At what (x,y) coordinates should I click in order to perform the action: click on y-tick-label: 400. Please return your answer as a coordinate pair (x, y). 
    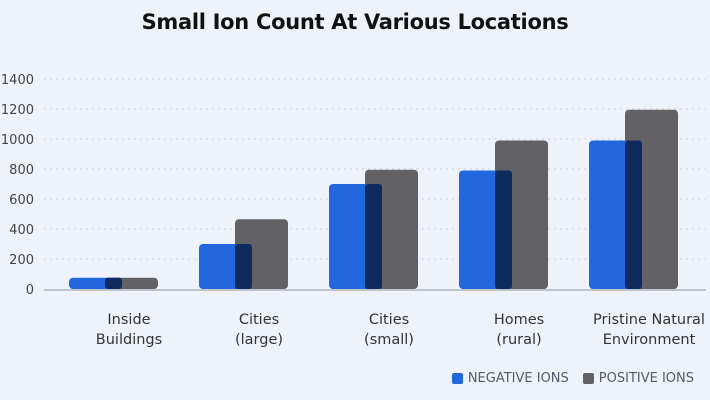
    Looking at the image, I should click on (21, 230).